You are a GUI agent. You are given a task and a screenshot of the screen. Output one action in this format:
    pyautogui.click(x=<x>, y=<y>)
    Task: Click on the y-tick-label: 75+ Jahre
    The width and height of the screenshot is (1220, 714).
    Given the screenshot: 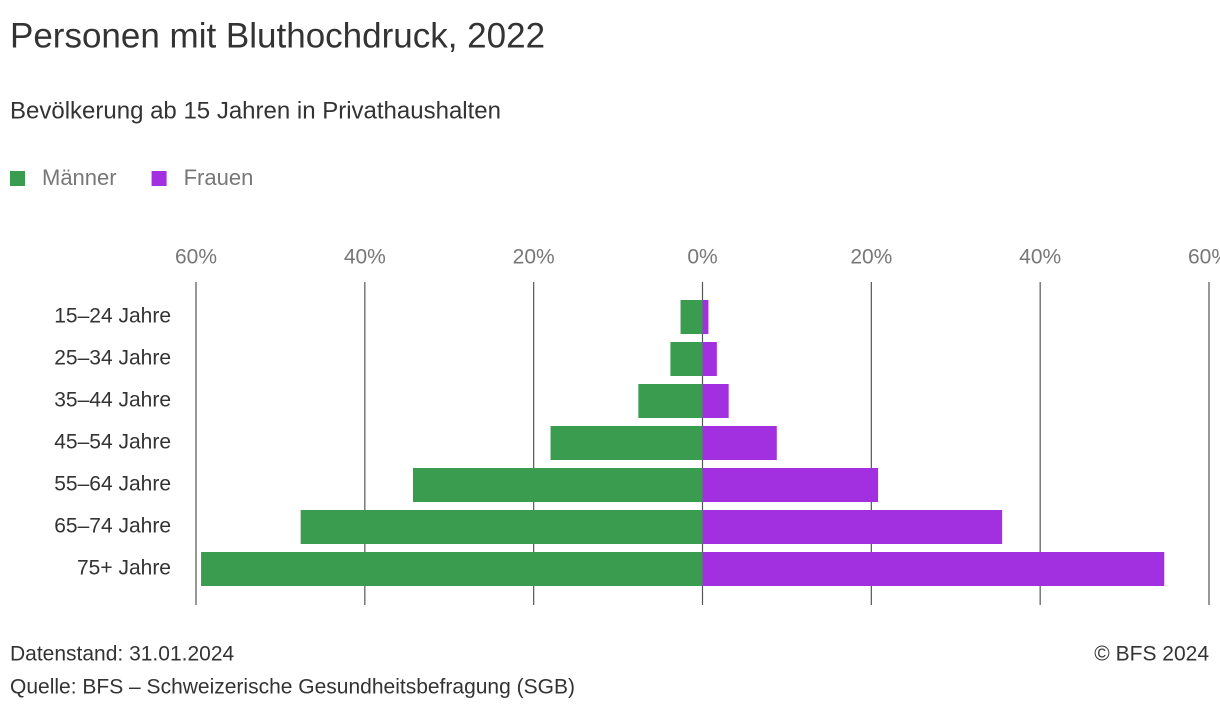 What is the action you would take?
    pyautogui.click(x=124, y=568)
    